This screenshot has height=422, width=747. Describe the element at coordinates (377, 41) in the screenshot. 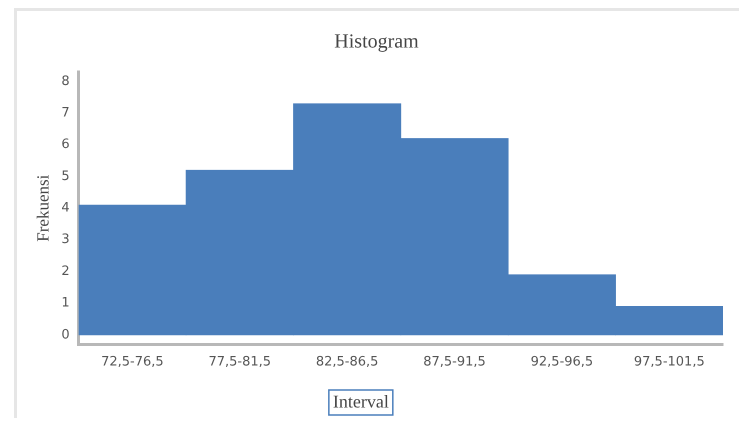

I see `chart-title: Histogram` at that location.